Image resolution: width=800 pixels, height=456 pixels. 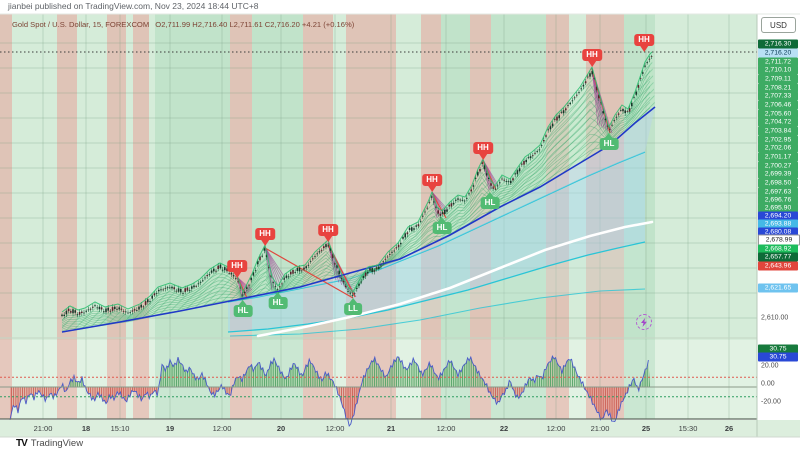 I want to click on price-axis-label: 2,709.11, so click(x=778, y=79).